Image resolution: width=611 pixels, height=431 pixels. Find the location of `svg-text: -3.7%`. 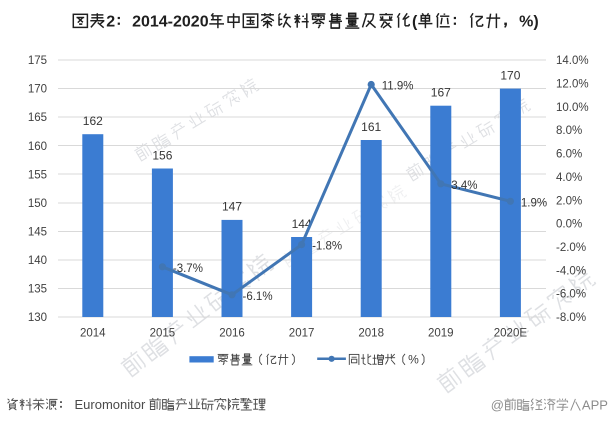

svg-text: -3.7% is located at coordinates (188, 269).